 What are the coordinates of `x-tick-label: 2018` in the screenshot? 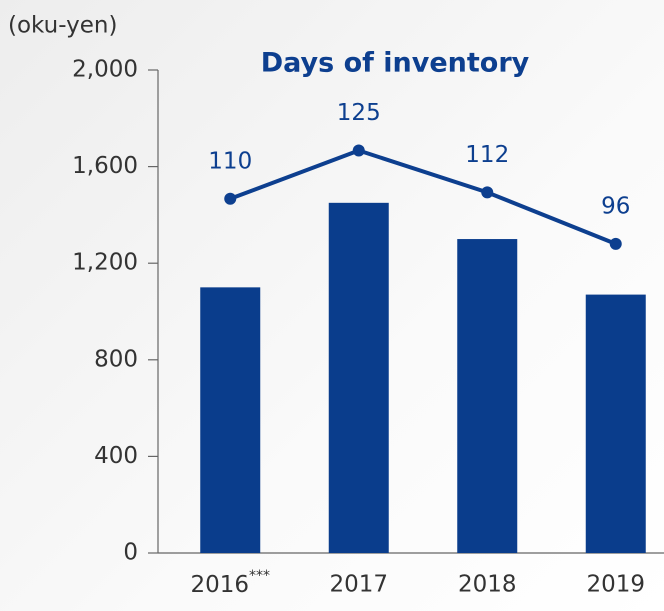 It's located at (487, 585).